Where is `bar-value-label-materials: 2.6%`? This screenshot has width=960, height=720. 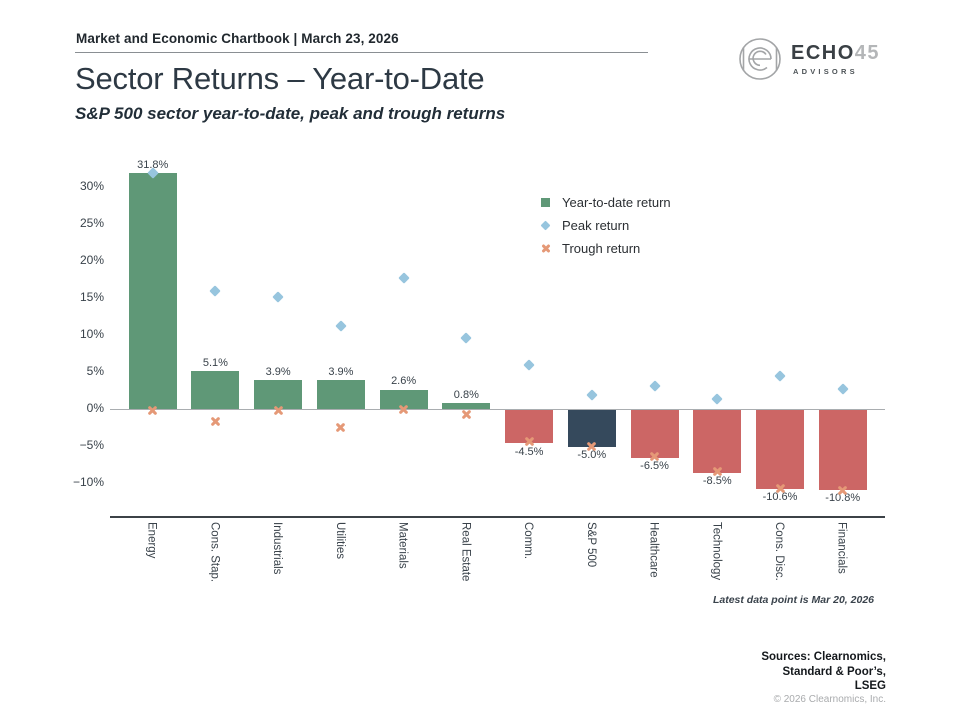
bar-value-label-materials: 2.6% is located at coordinates (404, 381).